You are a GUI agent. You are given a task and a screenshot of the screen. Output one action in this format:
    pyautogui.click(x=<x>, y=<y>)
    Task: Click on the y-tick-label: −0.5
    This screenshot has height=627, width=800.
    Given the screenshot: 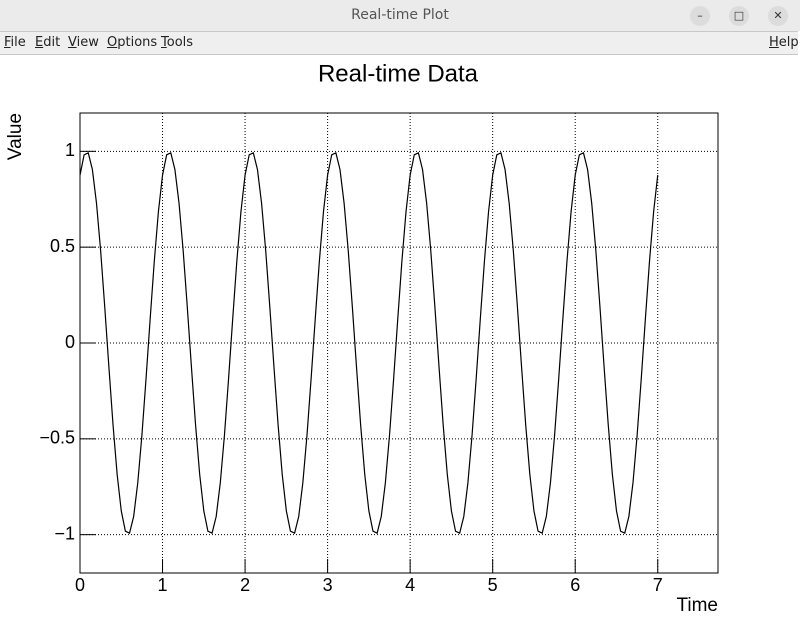 What is the action you would take?
    pyautogui.click(x=57, y=438)
    